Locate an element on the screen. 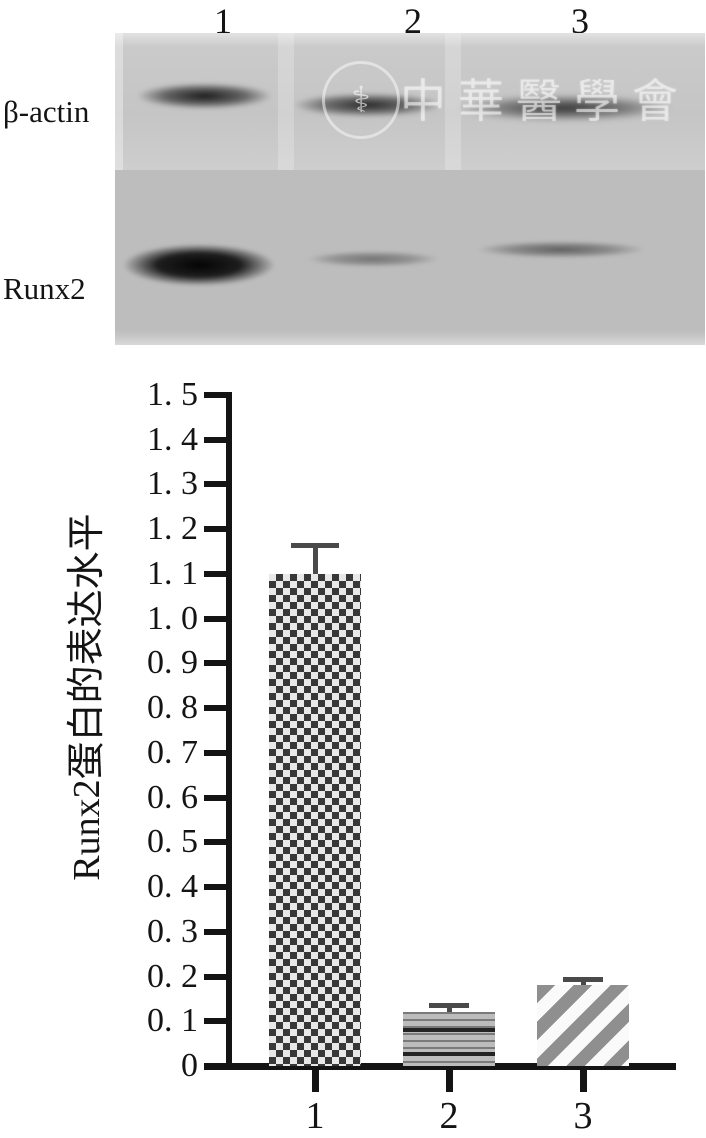 The height and width of the screenshot is (1138, 706). y-tick-label: 1. 2 is located at coordinates (172, 528).